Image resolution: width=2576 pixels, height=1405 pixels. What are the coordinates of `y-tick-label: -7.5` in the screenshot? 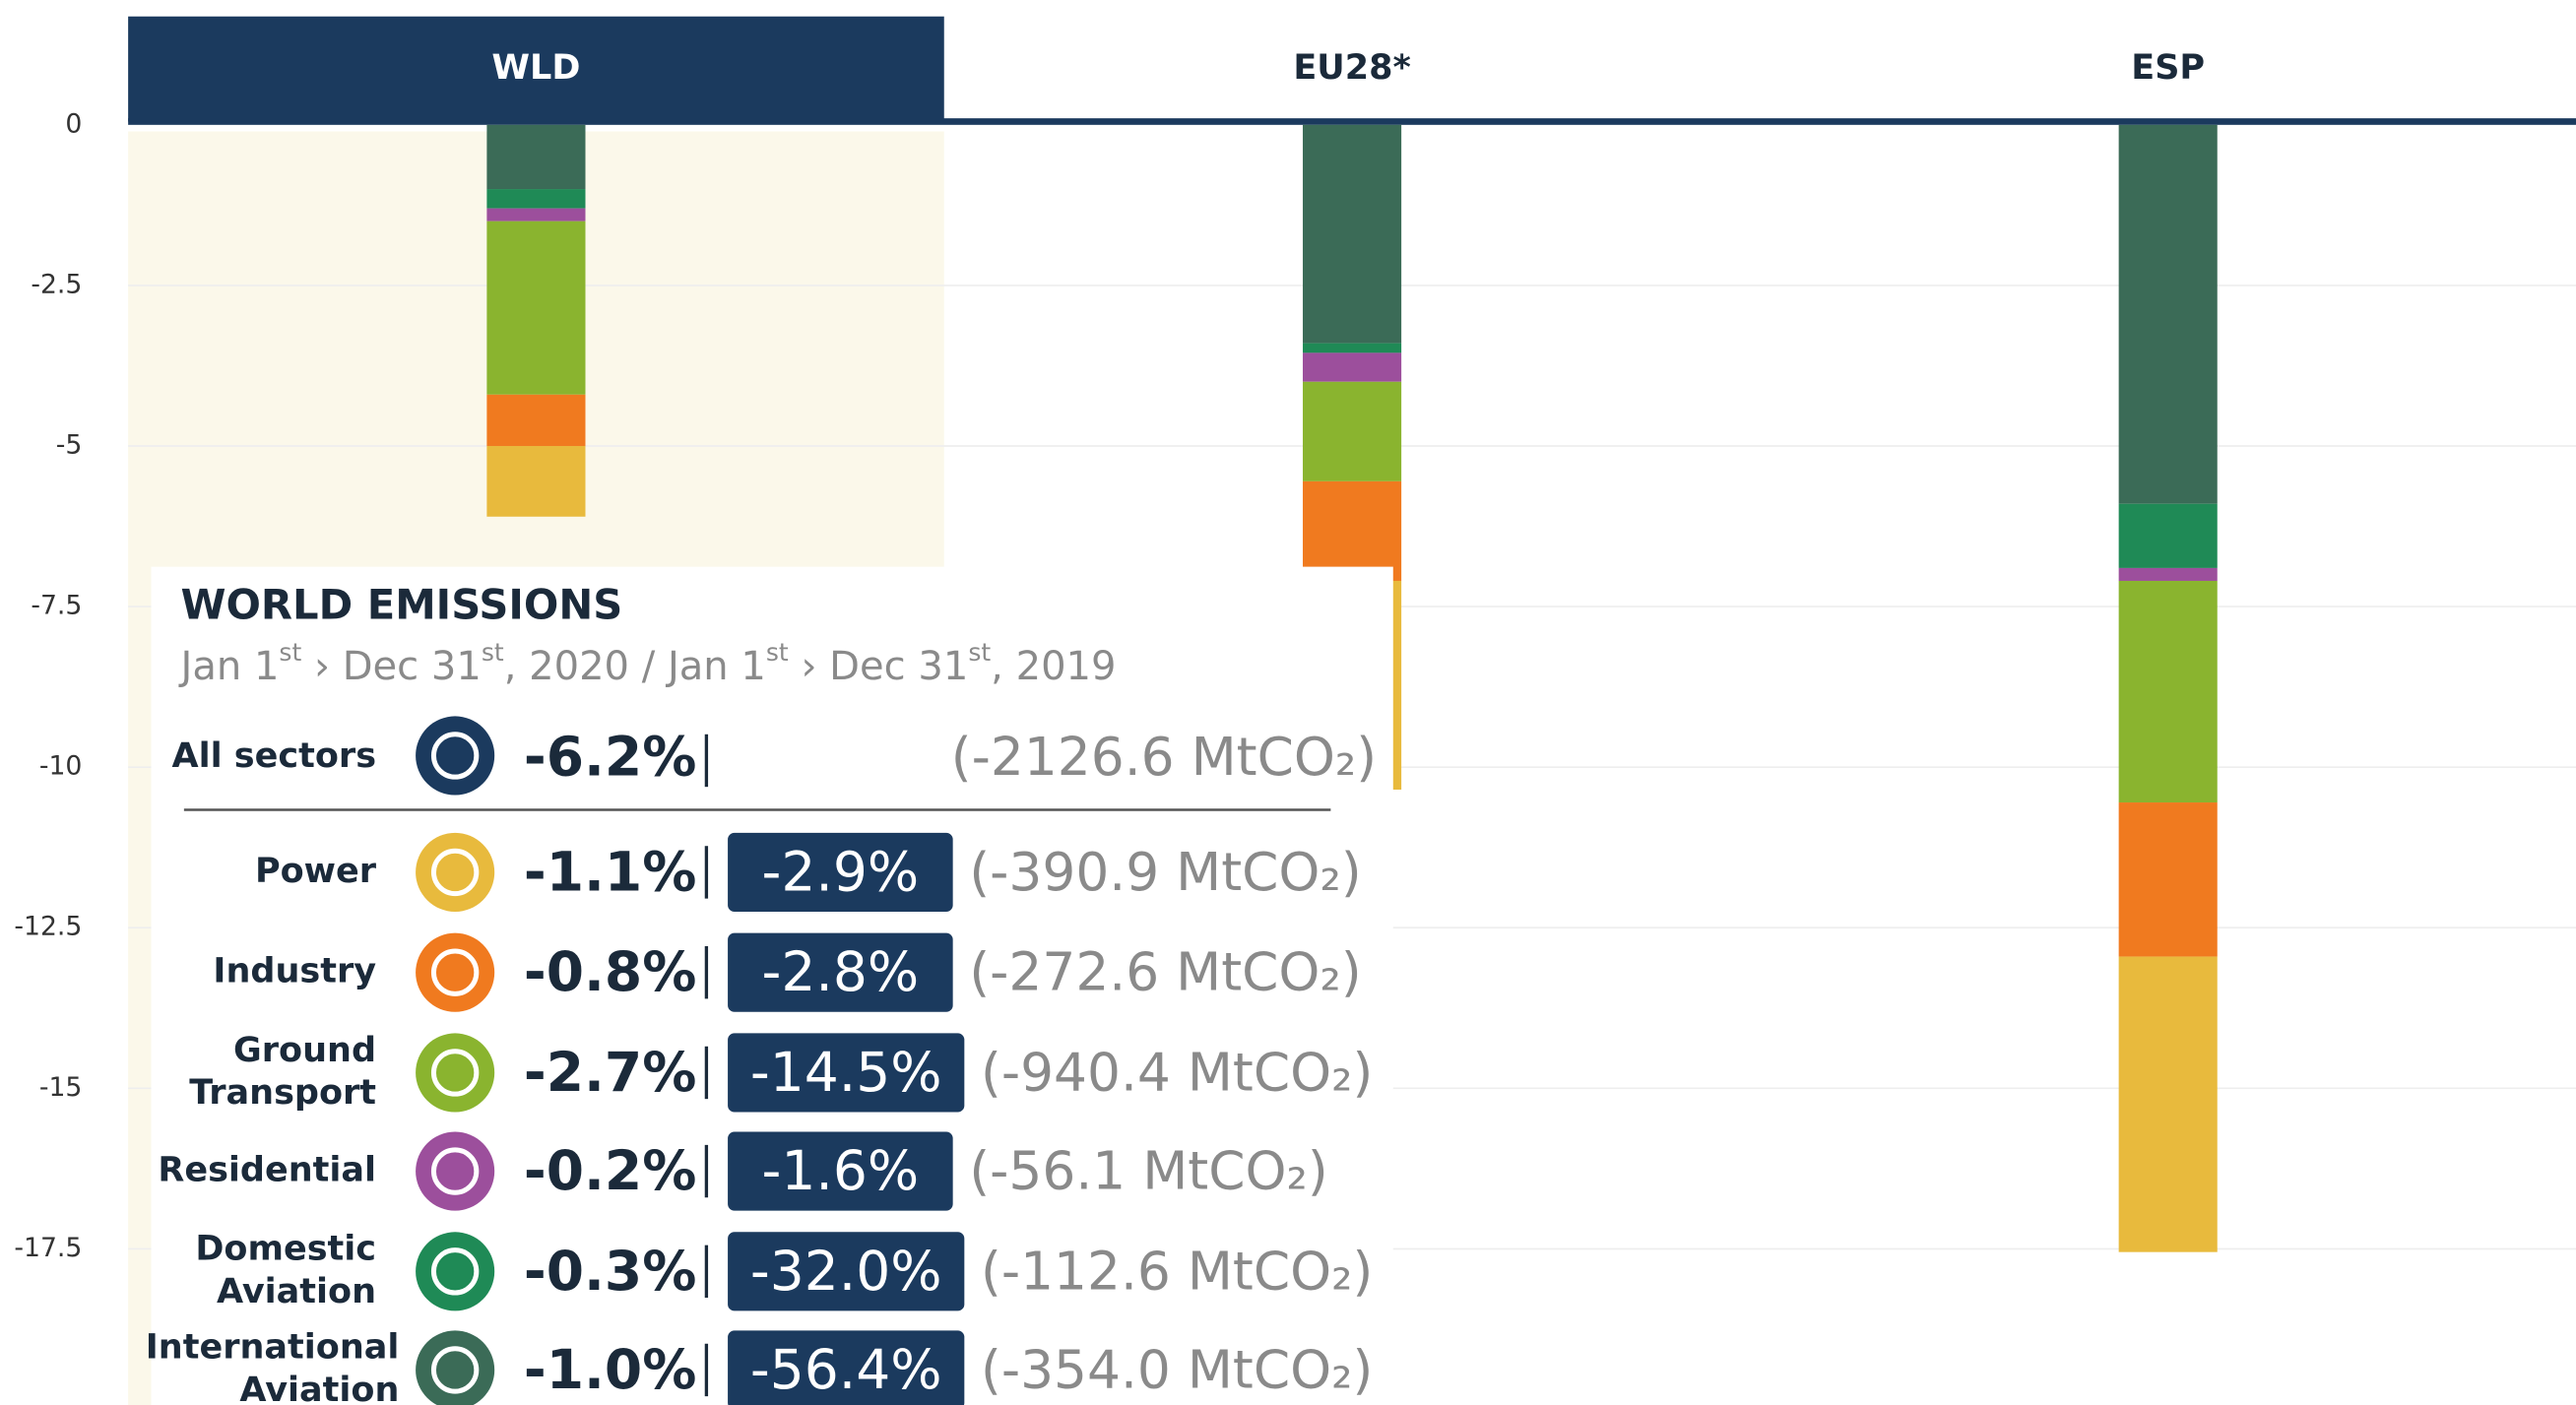 It's located at (56, 606).